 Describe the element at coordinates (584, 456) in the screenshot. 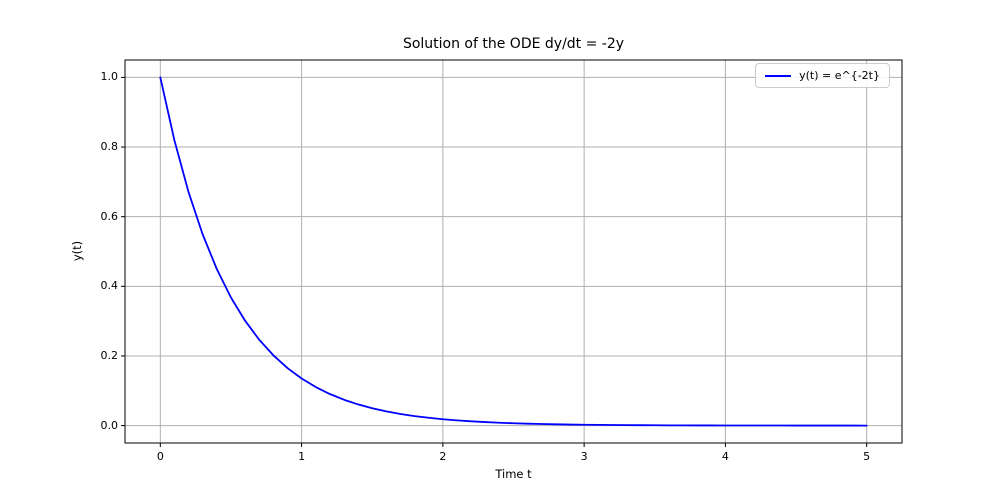

I see `x-tick-label: 3` at that location.